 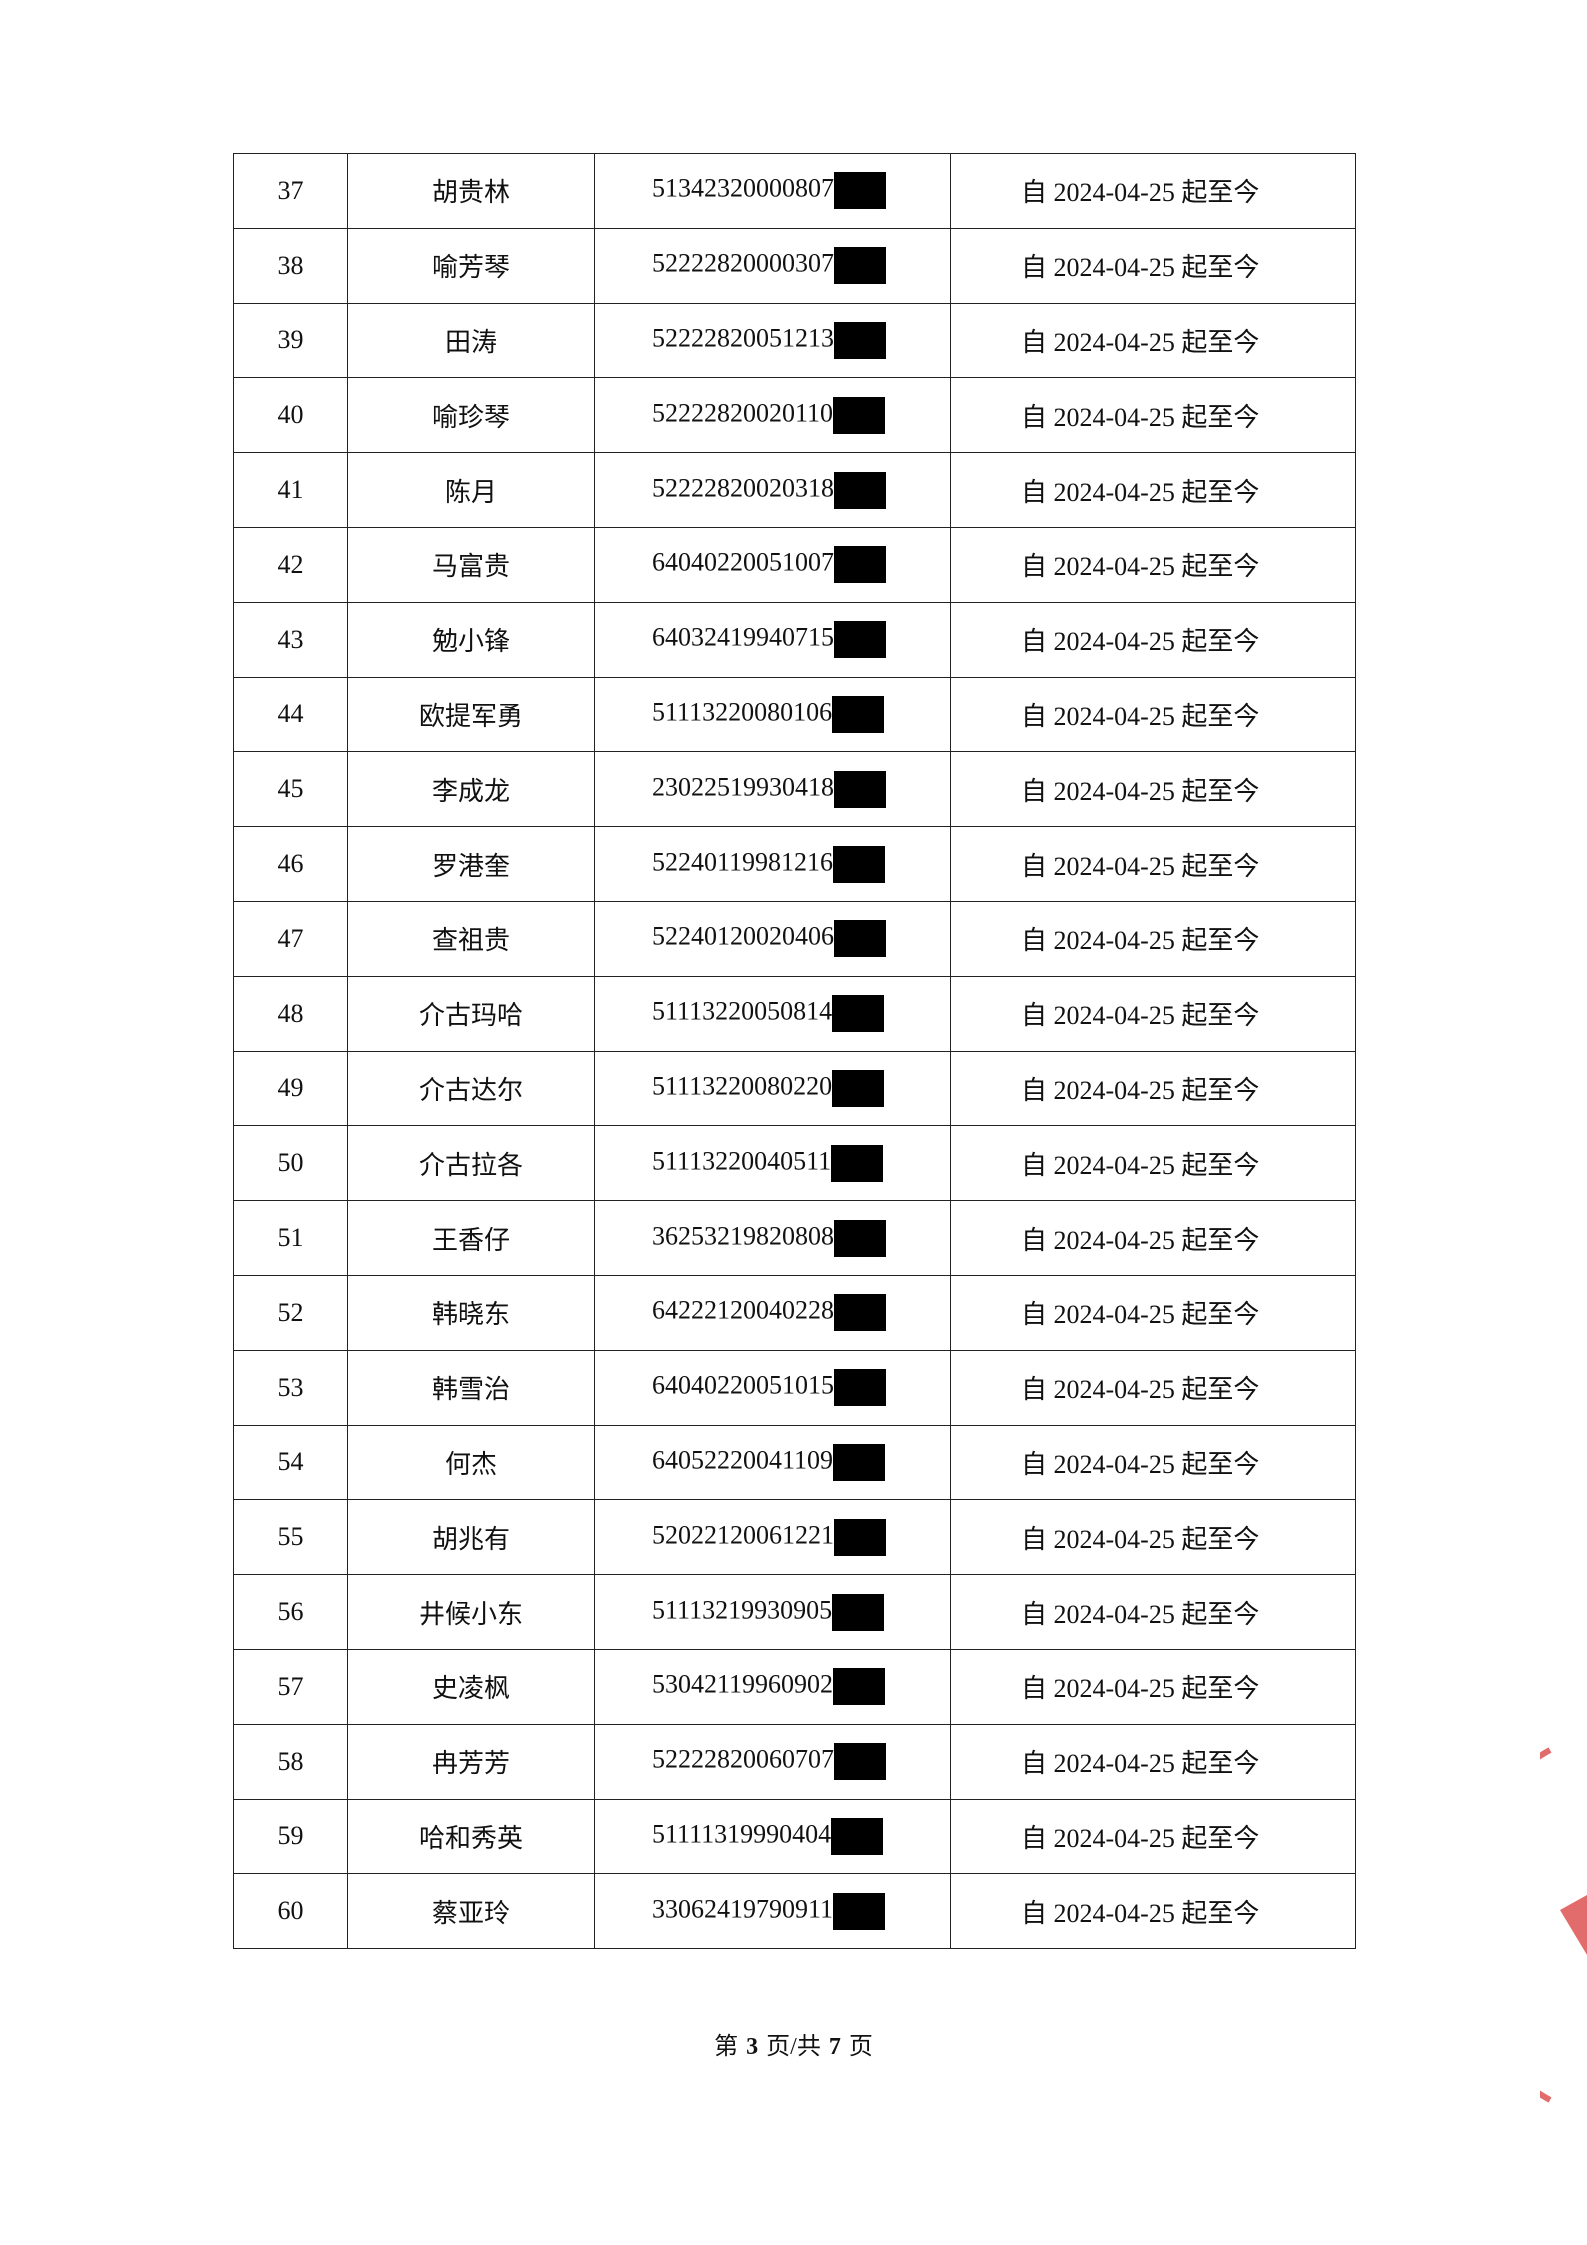 I want to click on table-cell: 史凌枫, so click(x=471, y=1686).